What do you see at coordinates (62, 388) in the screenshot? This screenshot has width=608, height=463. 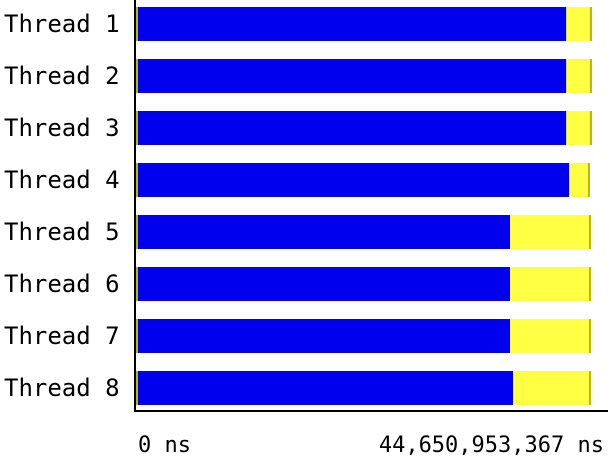 I see `thread-label: Thread 8` at bounding box center [62, 388].